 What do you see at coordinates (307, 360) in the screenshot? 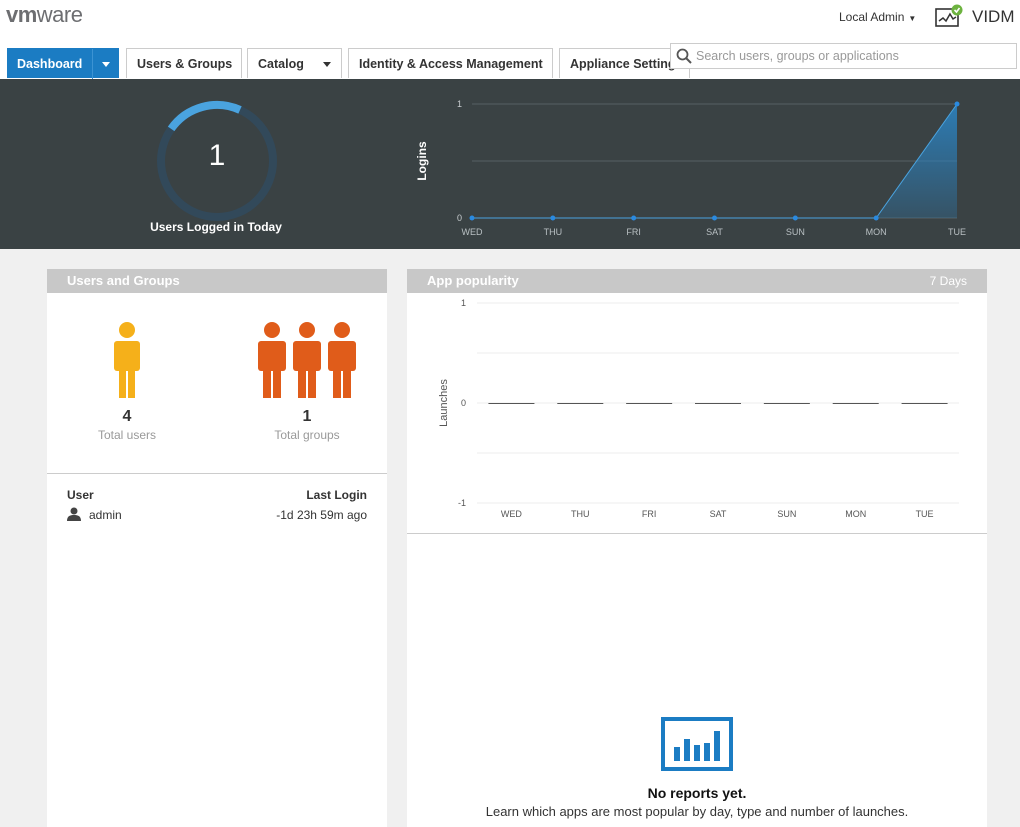
I see `group-icon` at bounding box center [307, 360].